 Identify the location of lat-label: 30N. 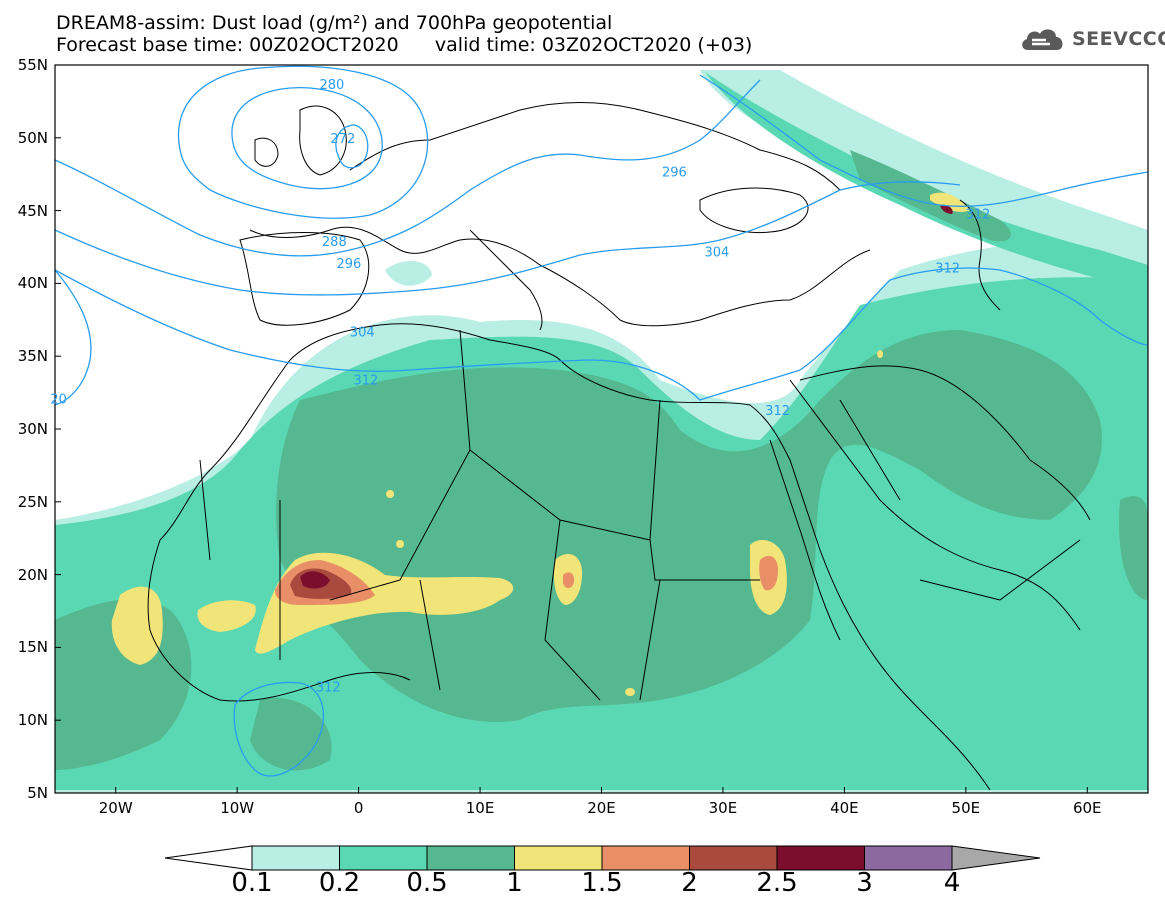
(32, 429).